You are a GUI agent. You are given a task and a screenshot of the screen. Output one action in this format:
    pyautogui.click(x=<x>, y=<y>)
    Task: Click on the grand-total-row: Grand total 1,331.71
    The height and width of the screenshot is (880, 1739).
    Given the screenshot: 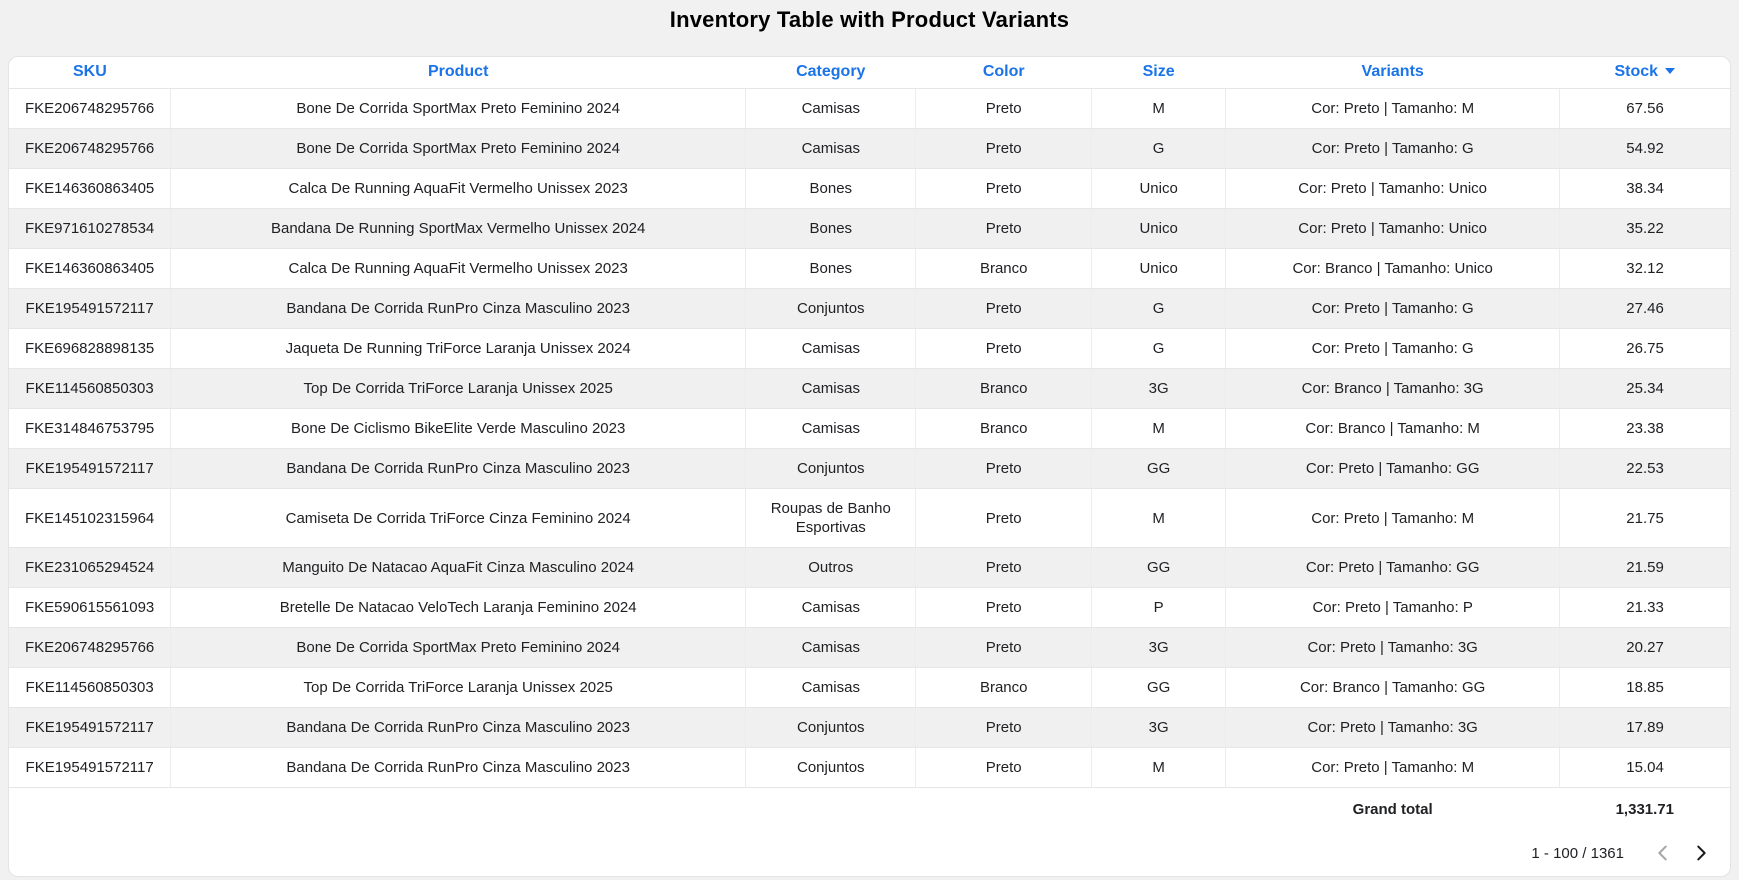 What is the action you would take?
    pyautogui.click(x=869, y=810)
    